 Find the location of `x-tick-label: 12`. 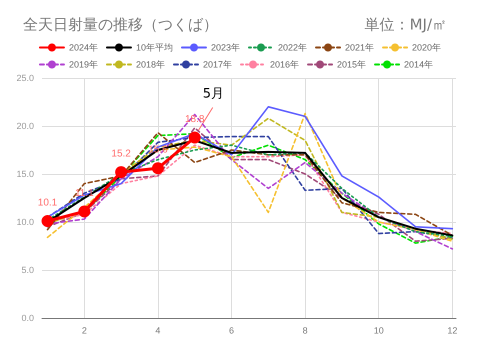

x-tick-label: 12 is located at coordinates (452, 331).